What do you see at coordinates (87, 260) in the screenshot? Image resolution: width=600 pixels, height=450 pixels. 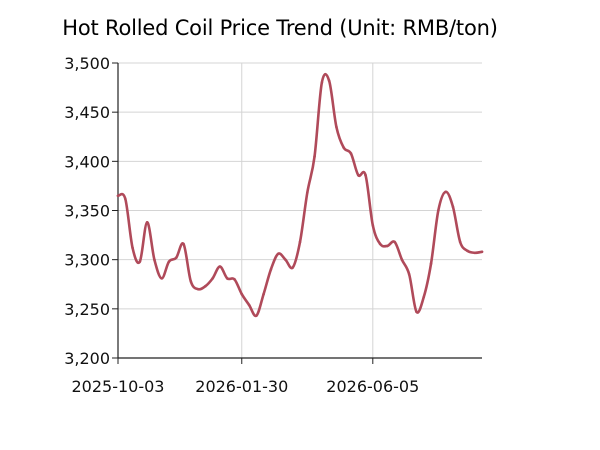 I see `y-tick-label: 3,300` at bounding box center [87, 260].